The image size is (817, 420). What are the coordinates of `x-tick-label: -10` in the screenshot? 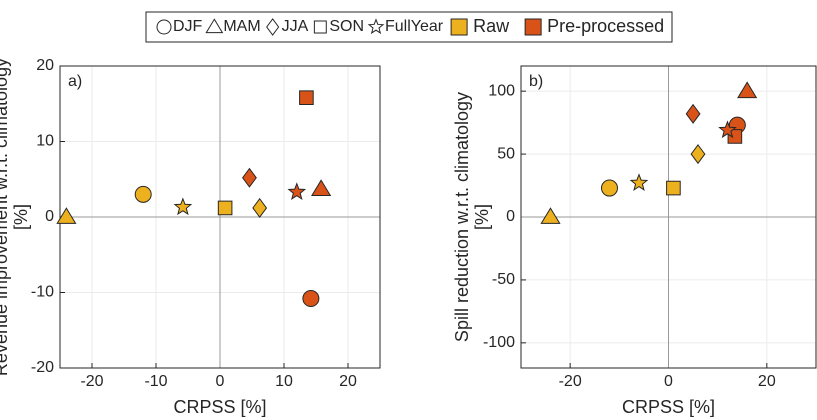 It's located at (155, 381).